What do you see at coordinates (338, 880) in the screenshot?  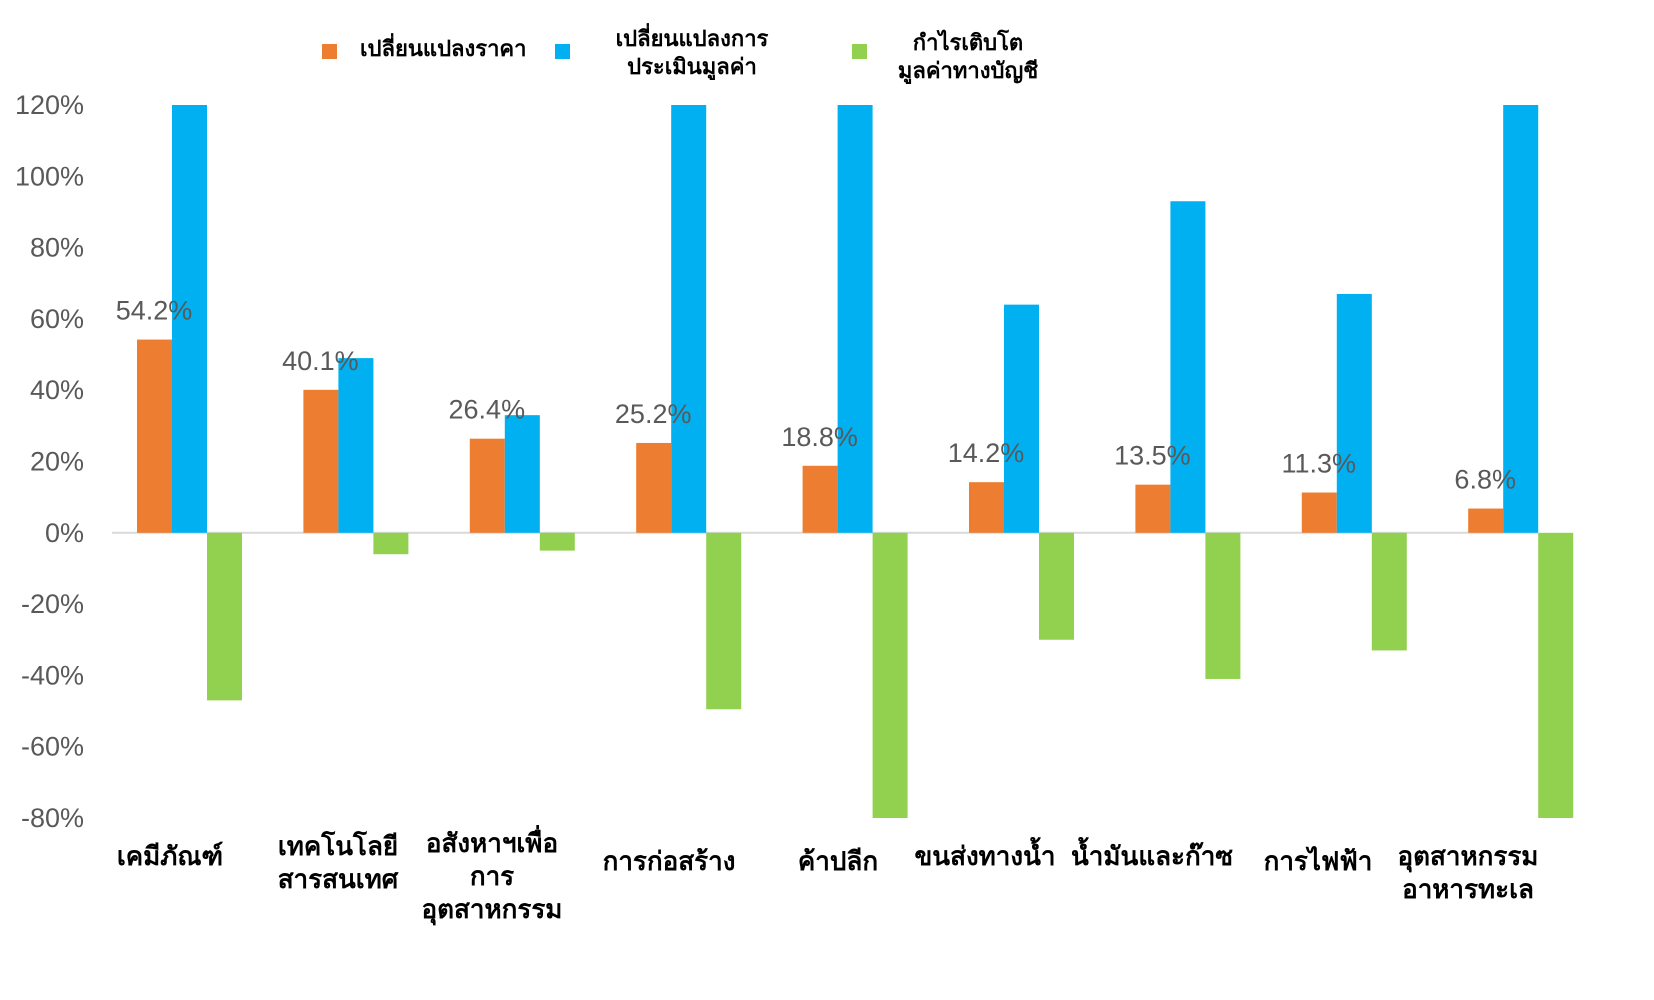 I see `category-label: สารสนเทศ` at bounding box center [338, 880].